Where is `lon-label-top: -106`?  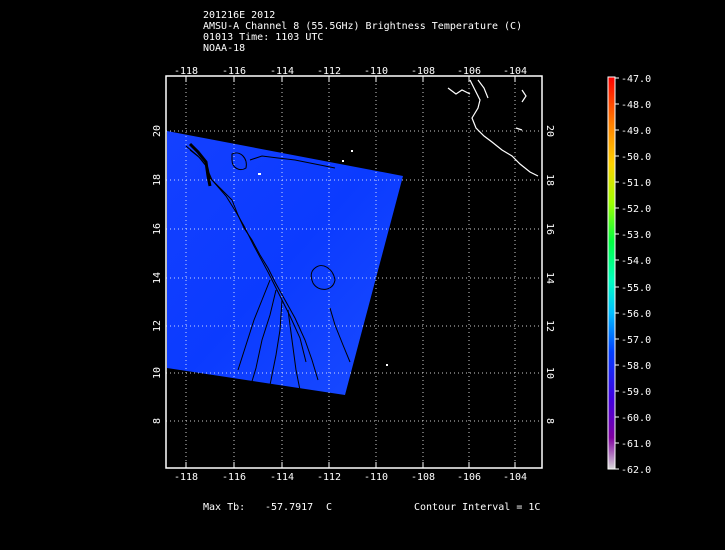
lon-label-top: -106 is located at coordinates (469, 71).